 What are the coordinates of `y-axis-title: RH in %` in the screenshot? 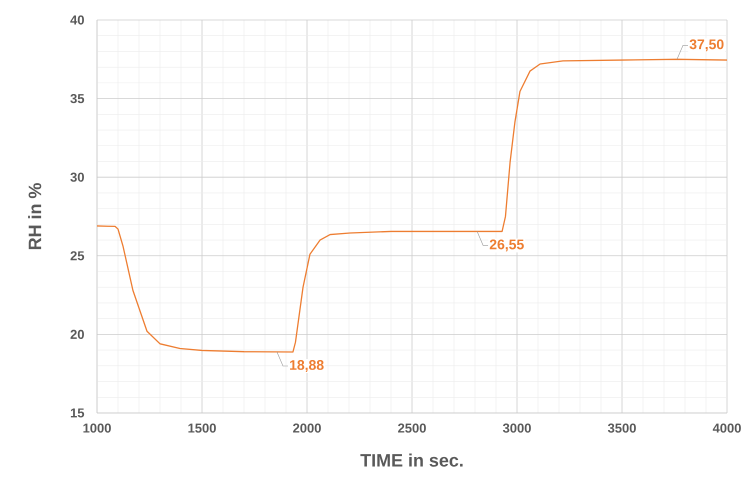 It's located at (35, 216).